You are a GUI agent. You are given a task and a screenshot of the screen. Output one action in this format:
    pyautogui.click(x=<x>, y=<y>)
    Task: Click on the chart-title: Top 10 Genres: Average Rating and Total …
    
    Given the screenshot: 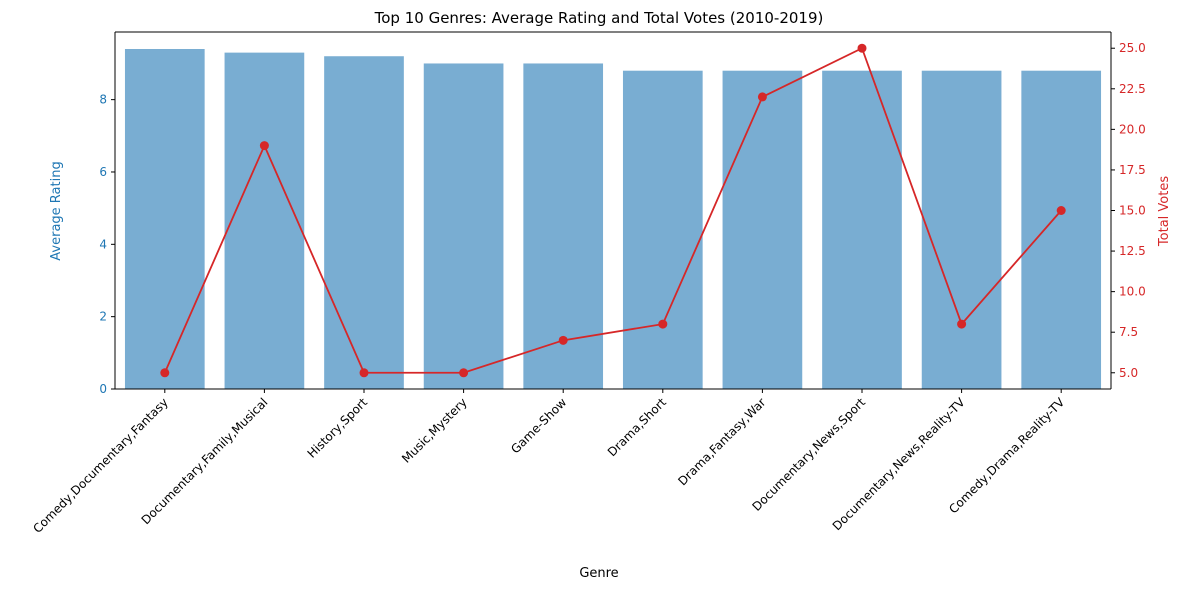 What is the action you would take?
    pyautogui.click(x=599, y=18)
    